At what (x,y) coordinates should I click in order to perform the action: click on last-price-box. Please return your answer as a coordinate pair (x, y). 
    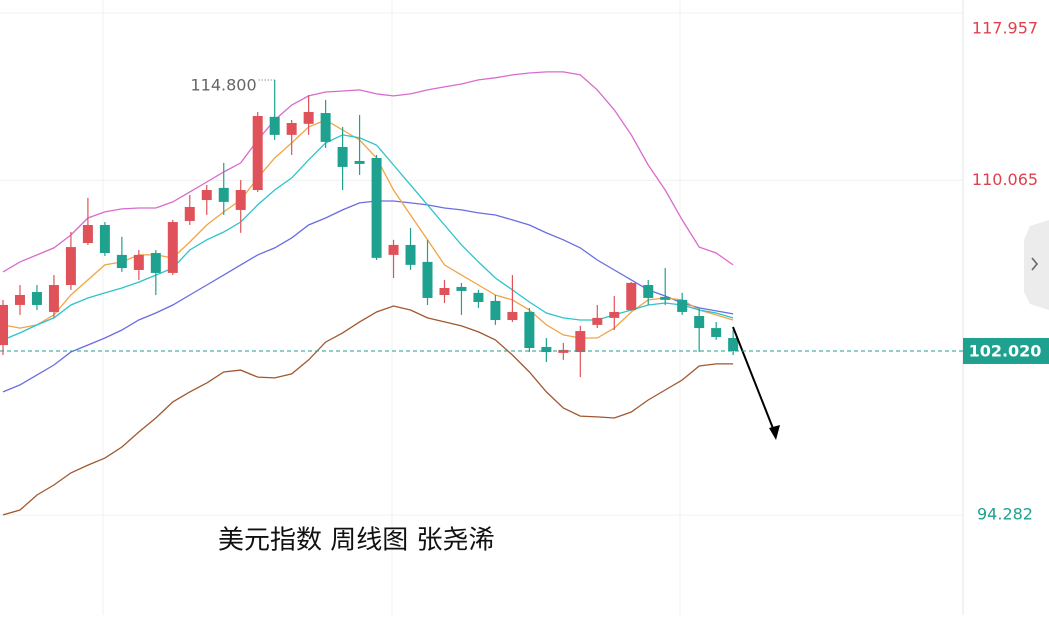
    Looking at the image, I should click on (1006, 350).